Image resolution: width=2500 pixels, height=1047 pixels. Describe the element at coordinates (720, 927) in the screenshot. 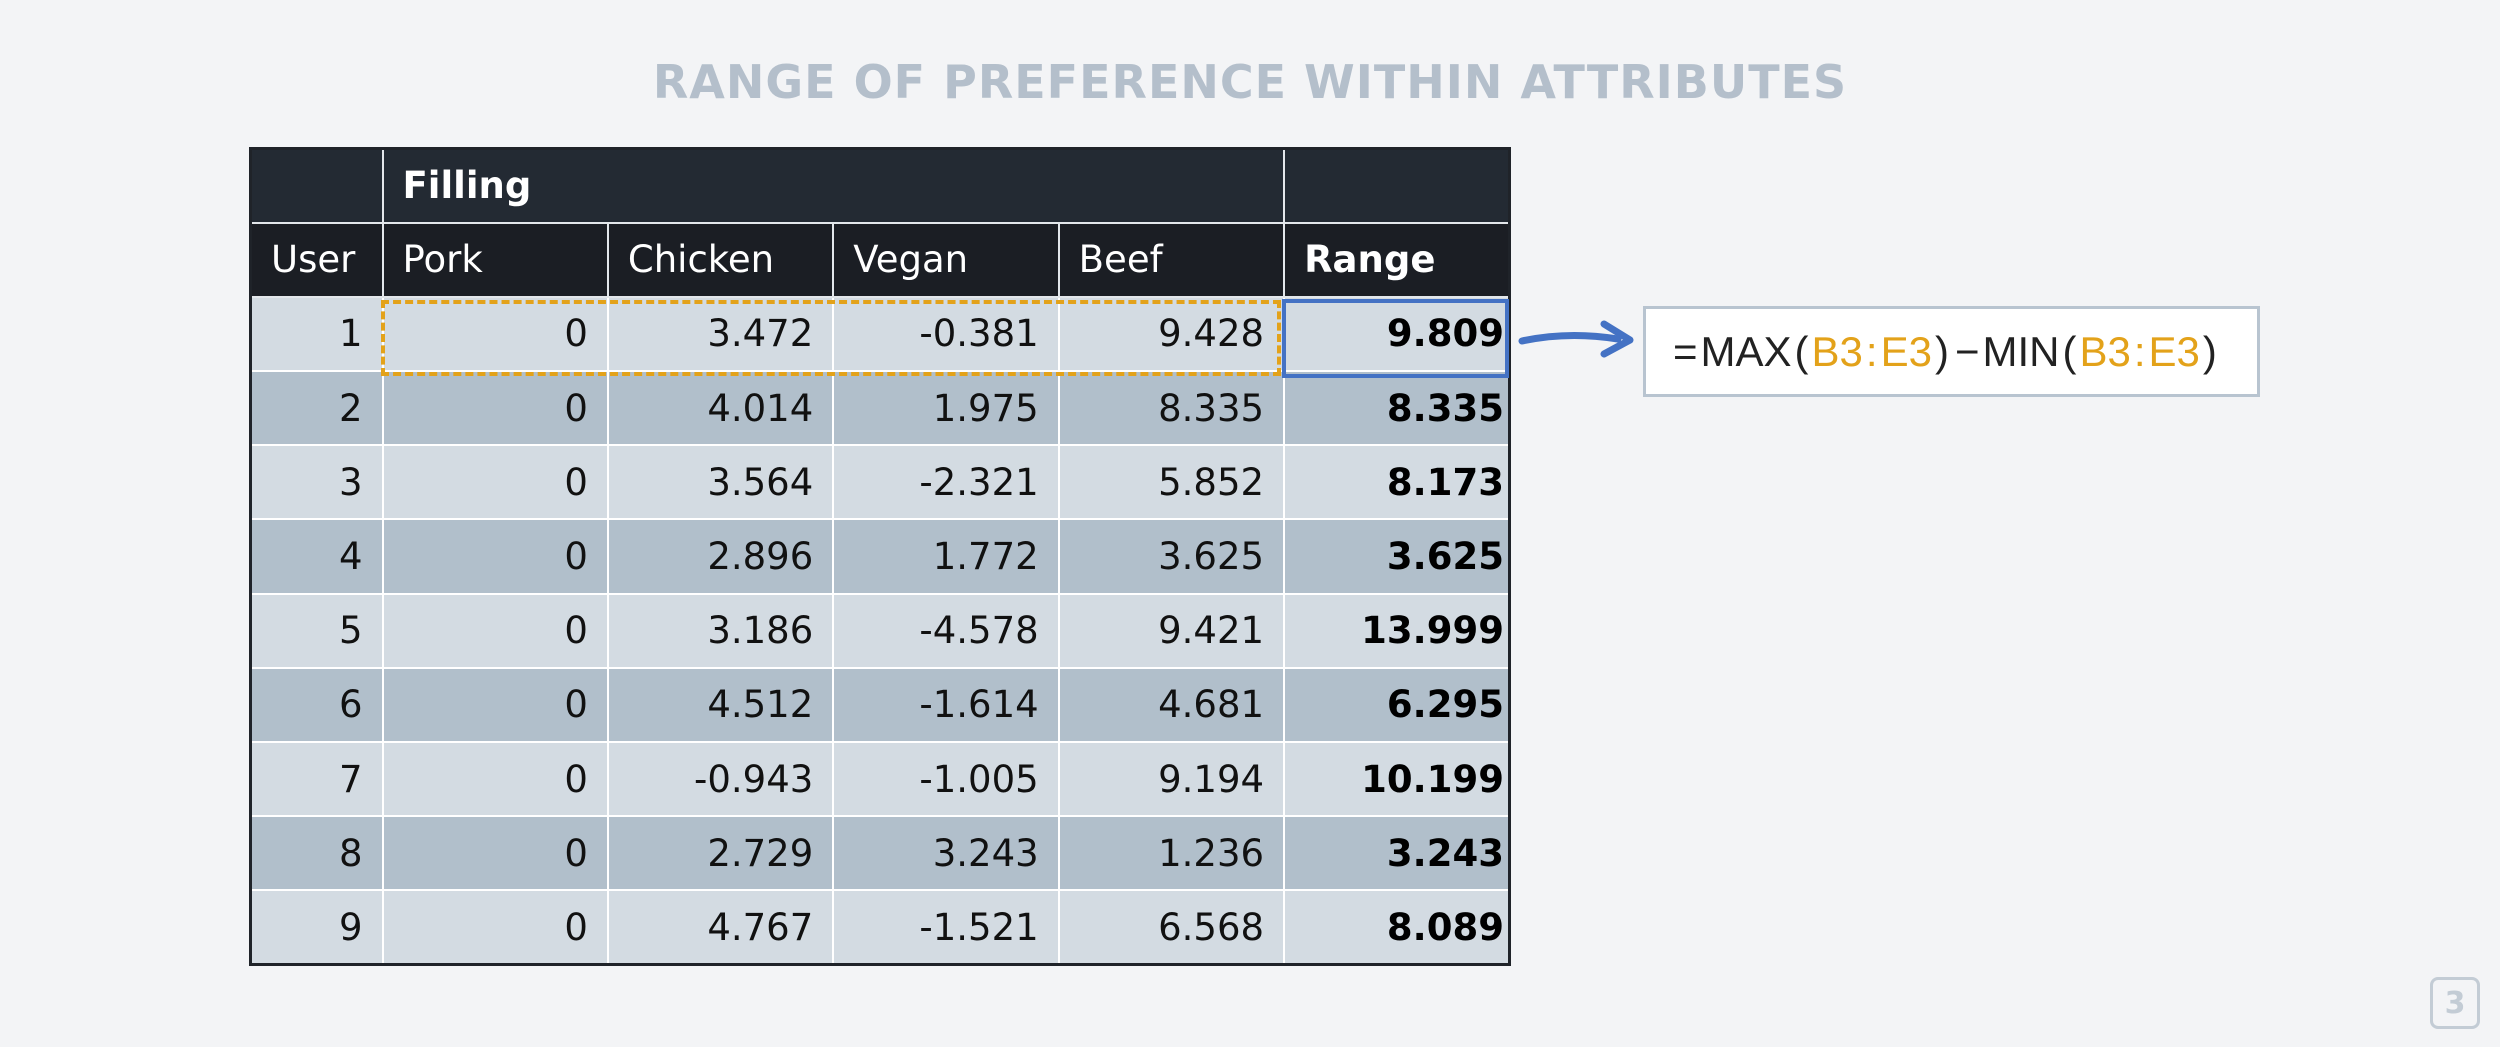

I see `cell-chicken: 4.767` at that location.